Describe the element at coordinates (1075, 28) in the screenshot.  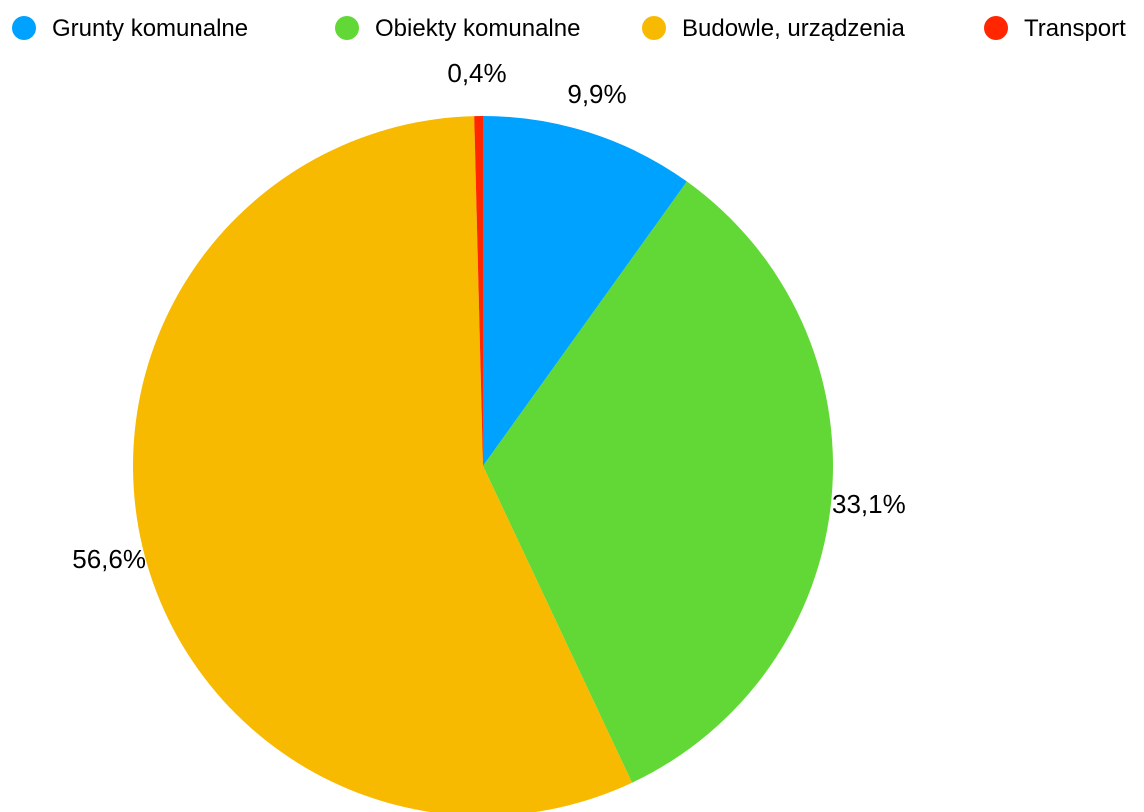
I see `legend-label-transport: Transport` at that location.